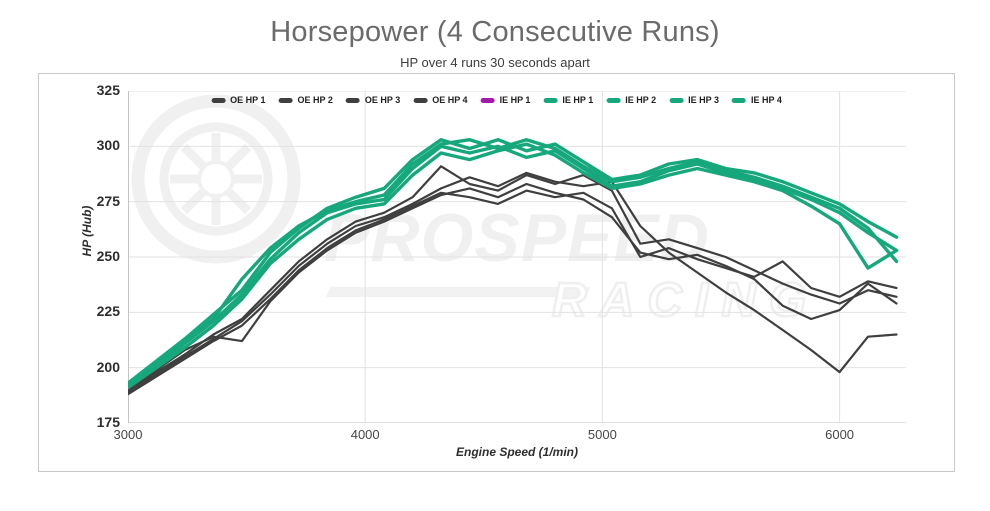 This screenshot has width=990, height=511. I want to click on legend-item-ie-hp-4-8: IE HP 4, so click(757, 100).